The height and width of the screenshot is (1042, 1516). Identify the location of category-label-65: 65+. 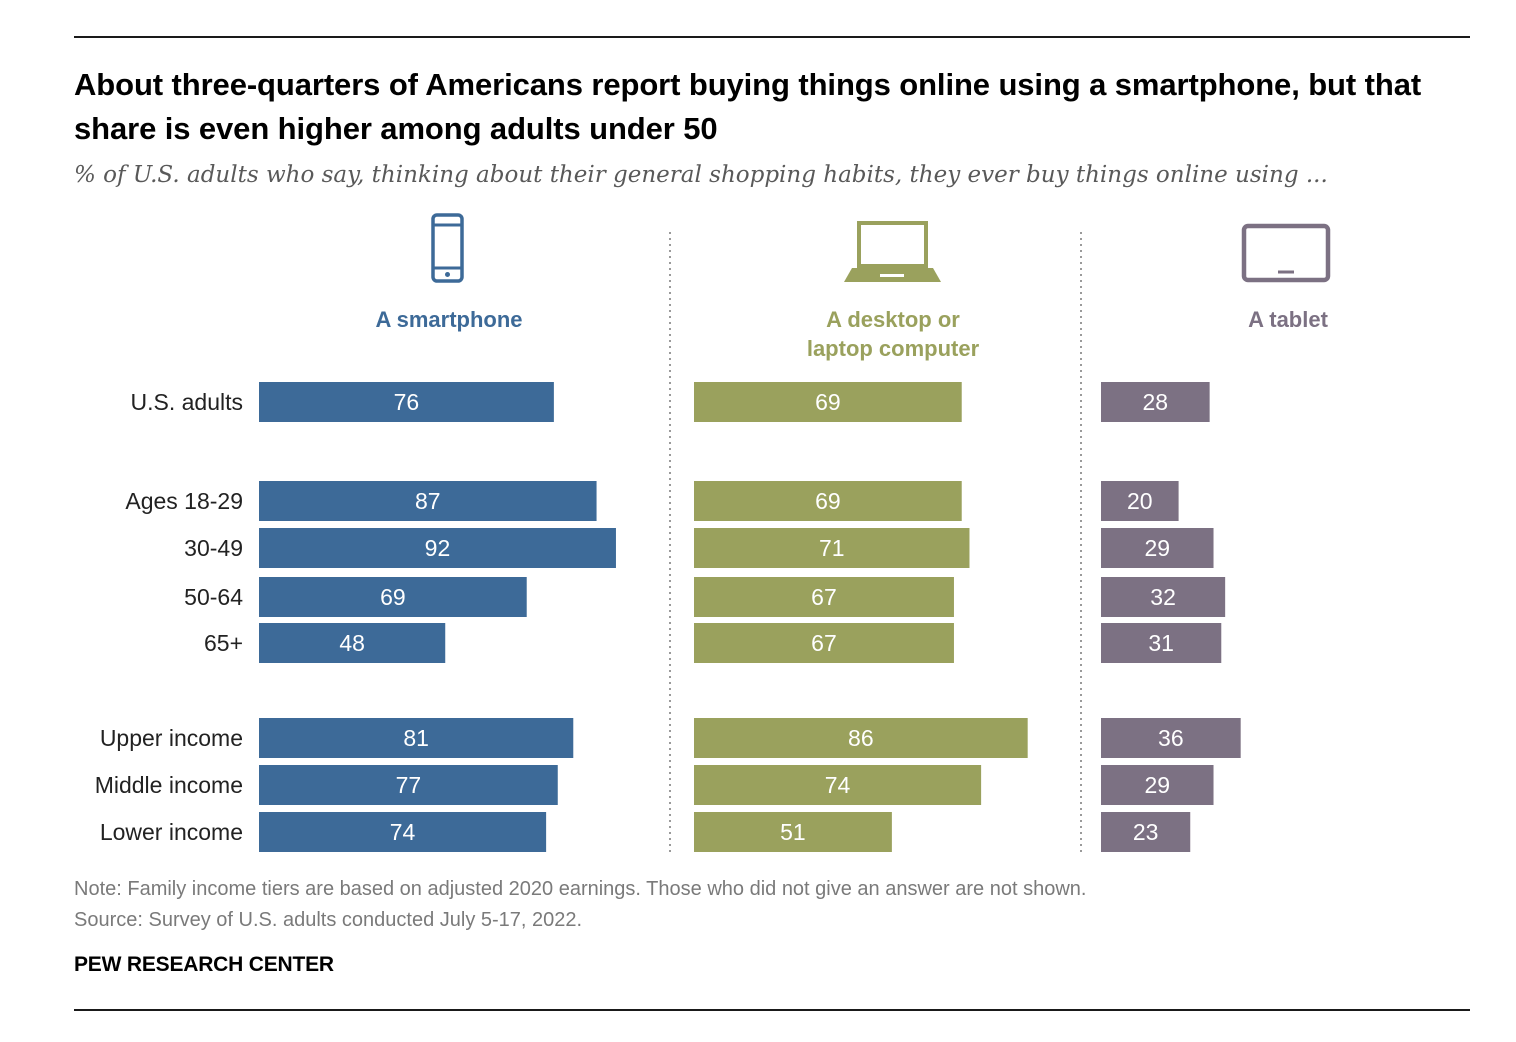
(223, 643).